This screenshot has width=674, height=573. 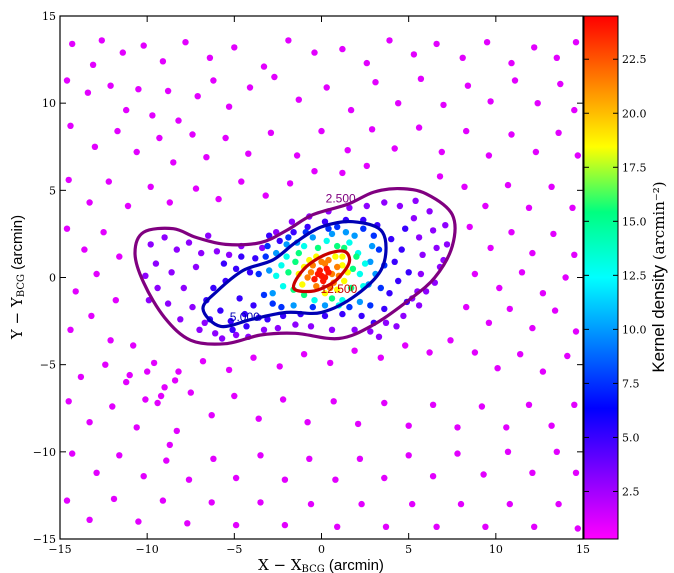 I want to click on colorbar-tick-label: 5.0, so click(x=631, y=437).